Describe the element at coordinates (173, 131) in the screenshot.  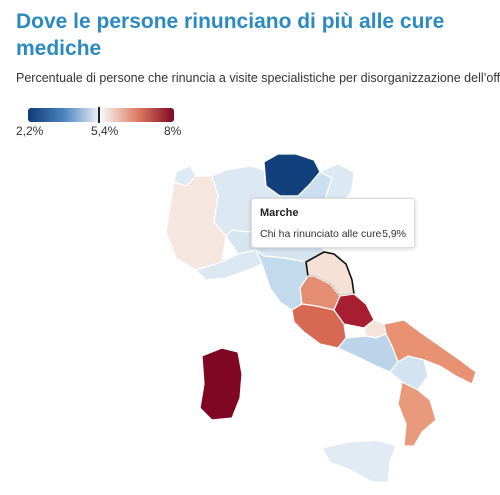
I see `legend-max-label: 8%` at that location.